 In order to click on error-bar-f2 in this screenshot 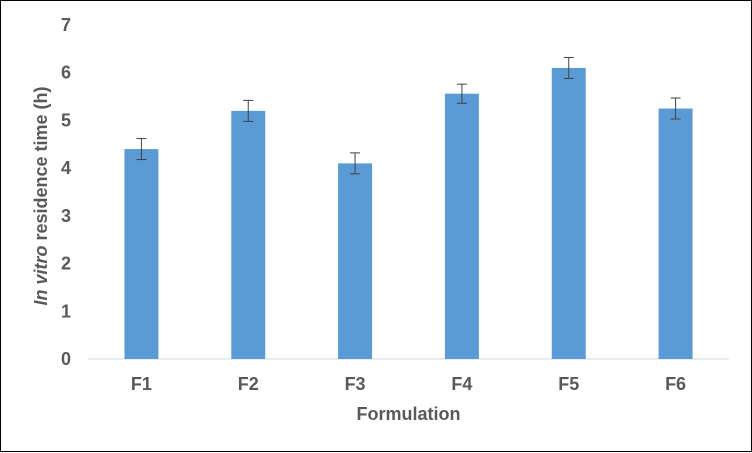, I will do `click(248, 110)`.